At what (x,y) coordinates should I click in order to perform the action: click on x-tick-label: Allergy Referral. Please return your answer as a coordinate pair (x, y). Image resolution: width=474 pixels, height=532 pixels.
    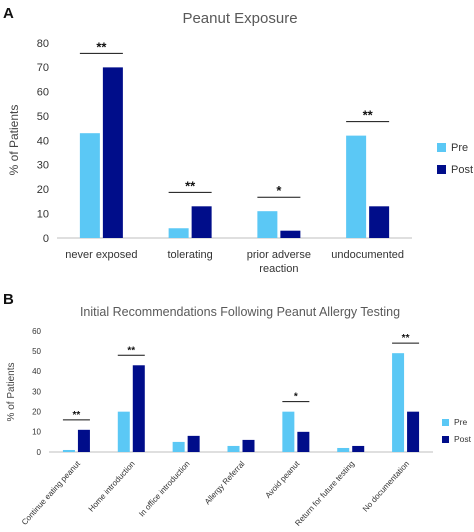
    Looking at the image, I should click on (225, 482).